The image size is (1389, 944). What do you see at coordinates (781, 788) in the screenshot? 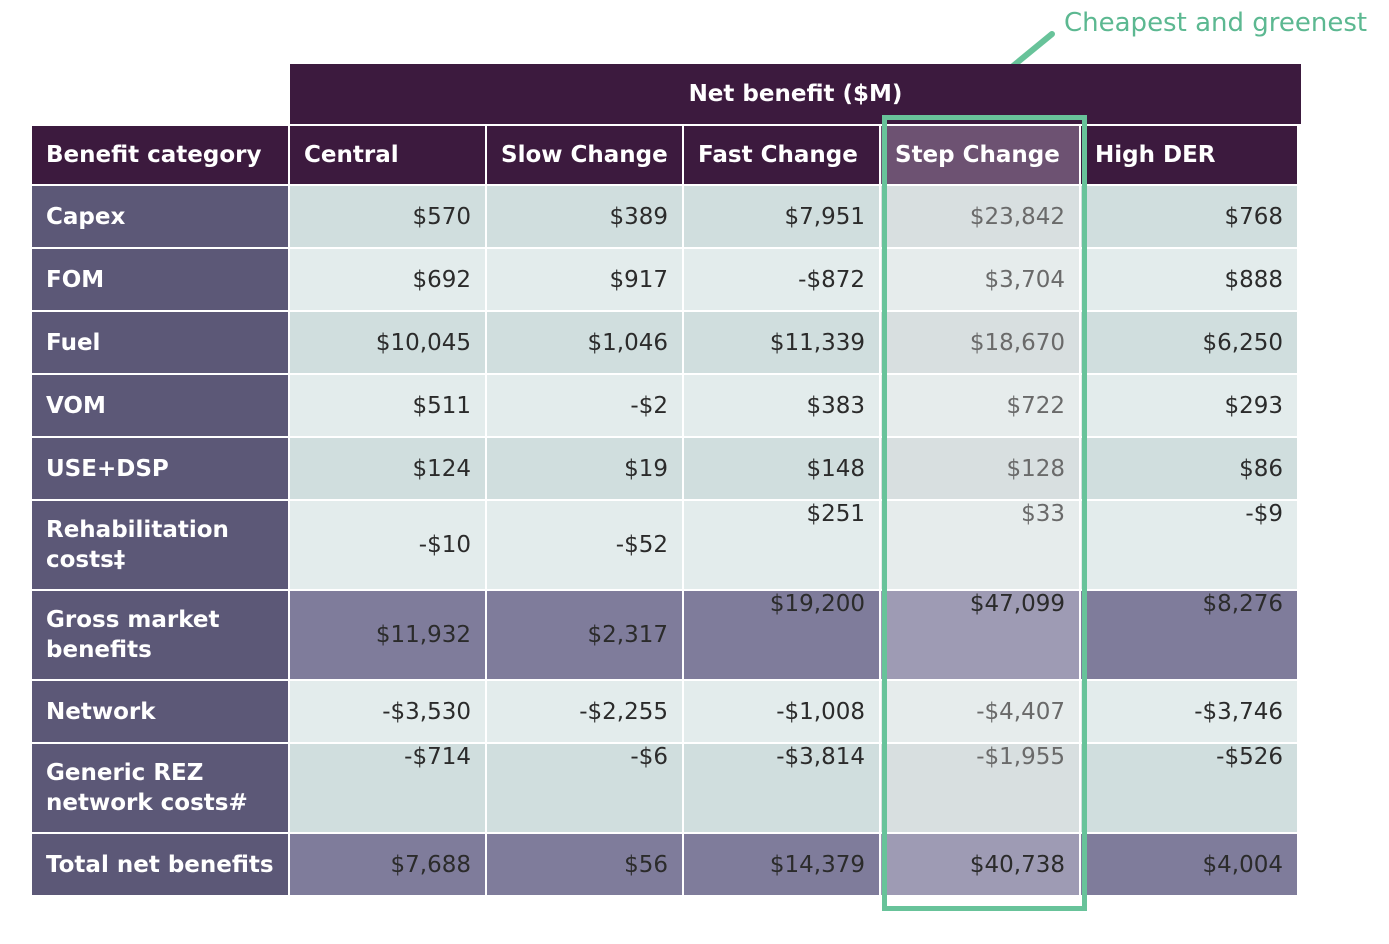
I see `cell-fast-change: -$3,814` at bounding box center [781, 788].